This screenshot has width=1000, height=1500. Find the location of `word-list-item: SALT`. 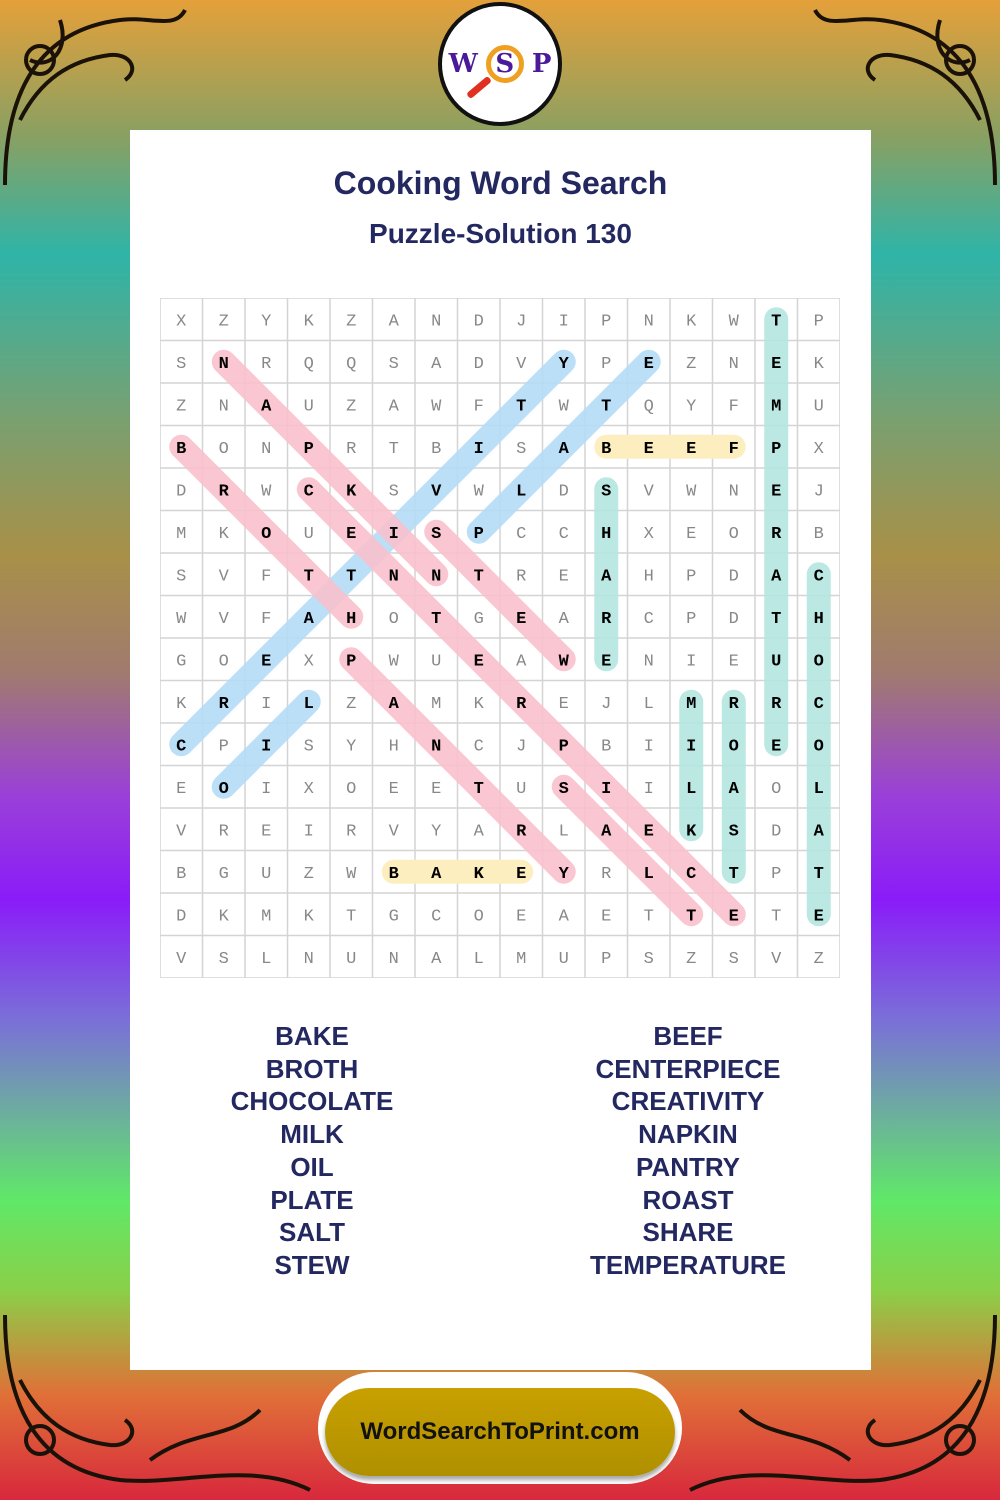

word-list-item: SALT is located at coordinates (312, 1232).